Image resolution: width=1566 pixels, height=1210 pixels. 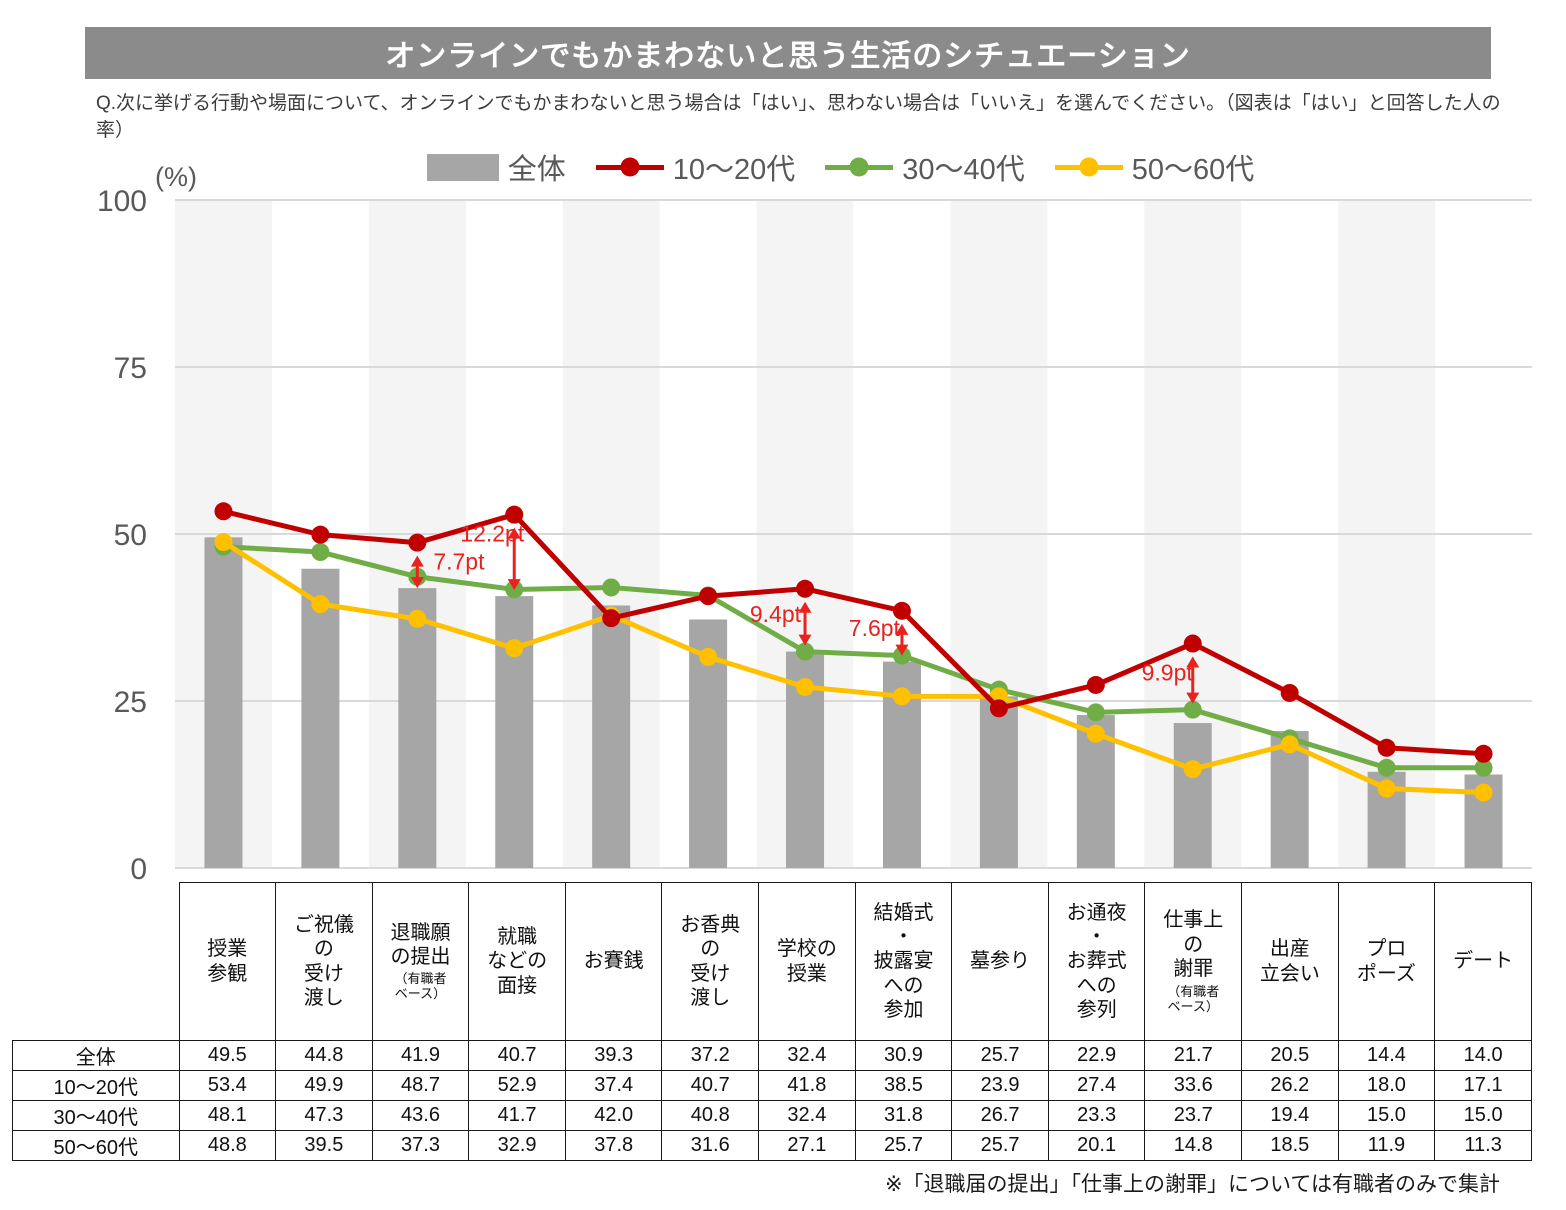 What do you see at coordinates (1193, 945) in the screenshot?
I see `category-label: 仕事上 の 謝罪` at bounding box center [1193, 945].